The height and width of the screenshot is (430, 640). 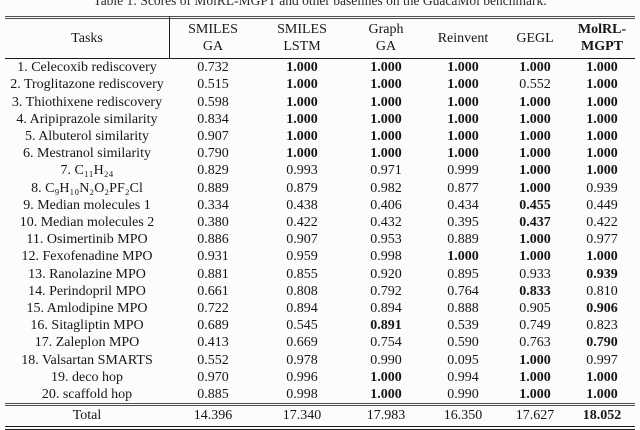 I want to click on task-cell: 10. Median molecules 2, so click(x=87, y=222).